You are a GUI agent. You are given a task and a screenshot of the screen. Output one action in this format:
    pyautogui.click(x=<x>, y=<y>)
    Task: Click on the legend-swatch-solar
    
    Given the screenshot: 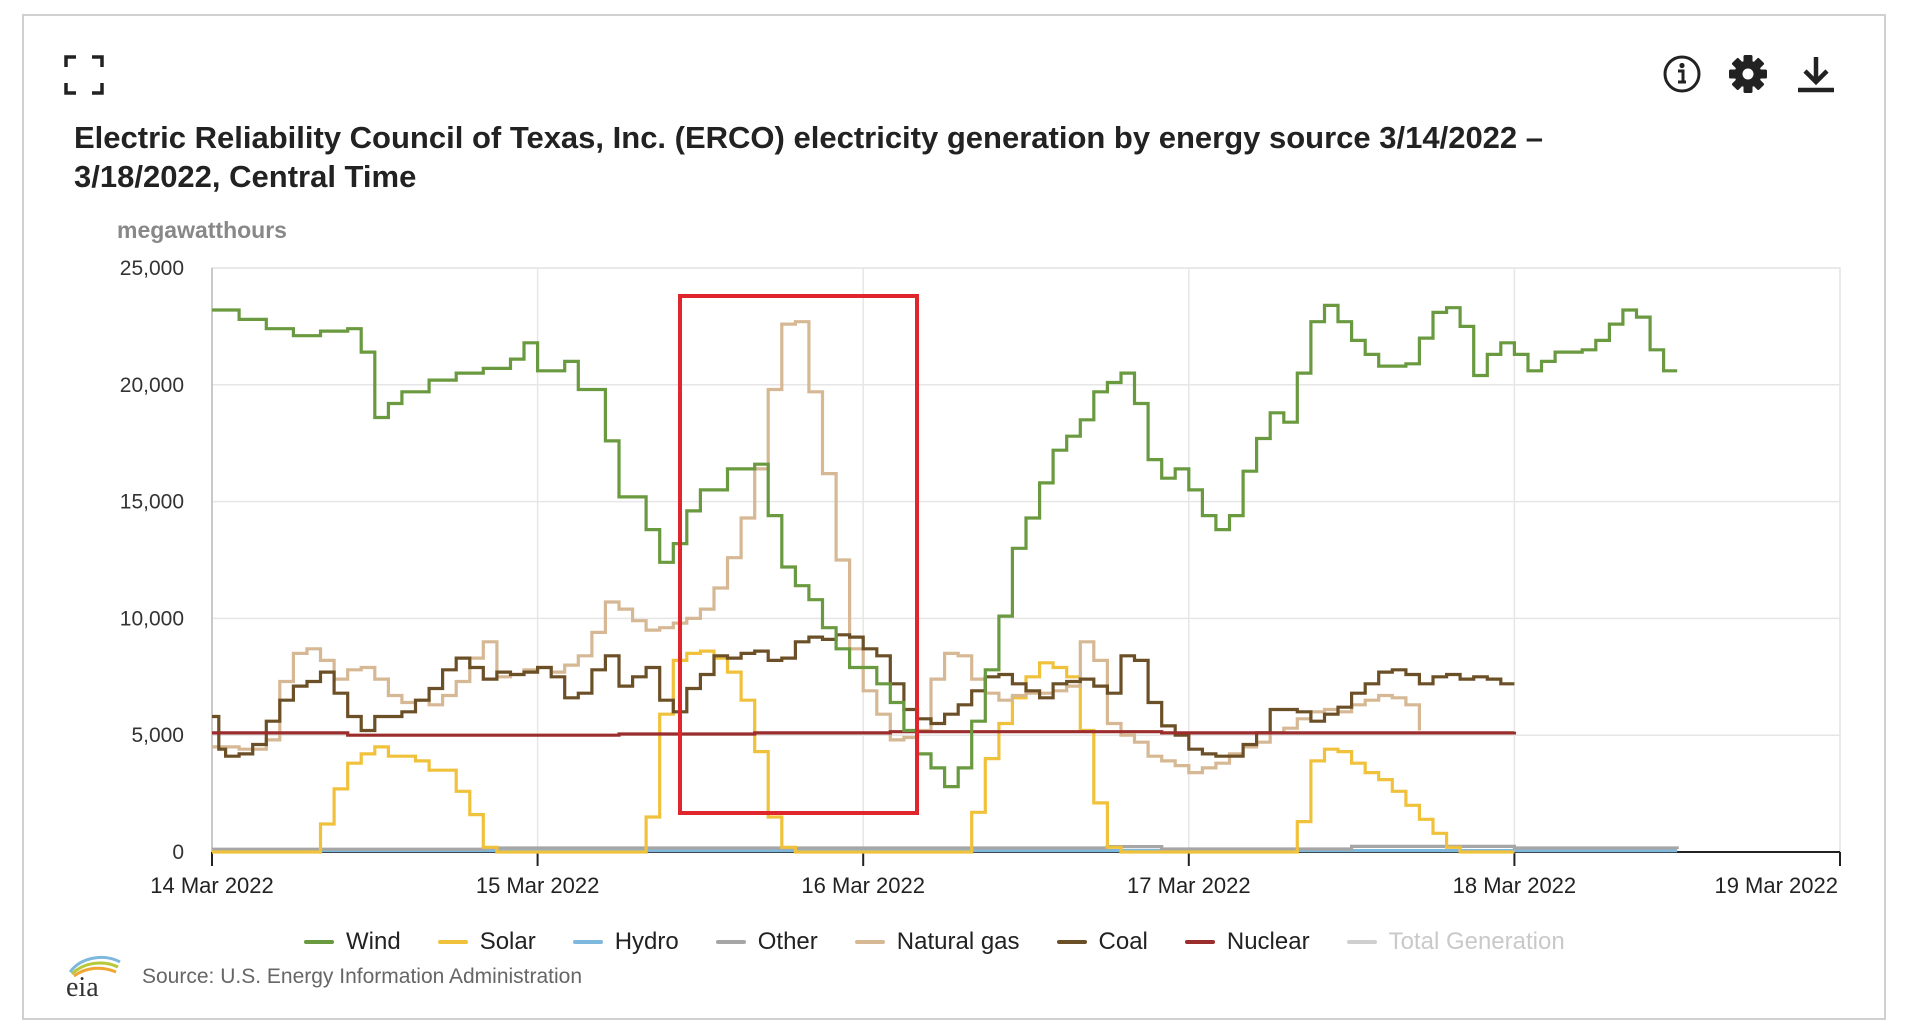 What is the action you would take?
    pyautogui.click(x=452, y=942)
    